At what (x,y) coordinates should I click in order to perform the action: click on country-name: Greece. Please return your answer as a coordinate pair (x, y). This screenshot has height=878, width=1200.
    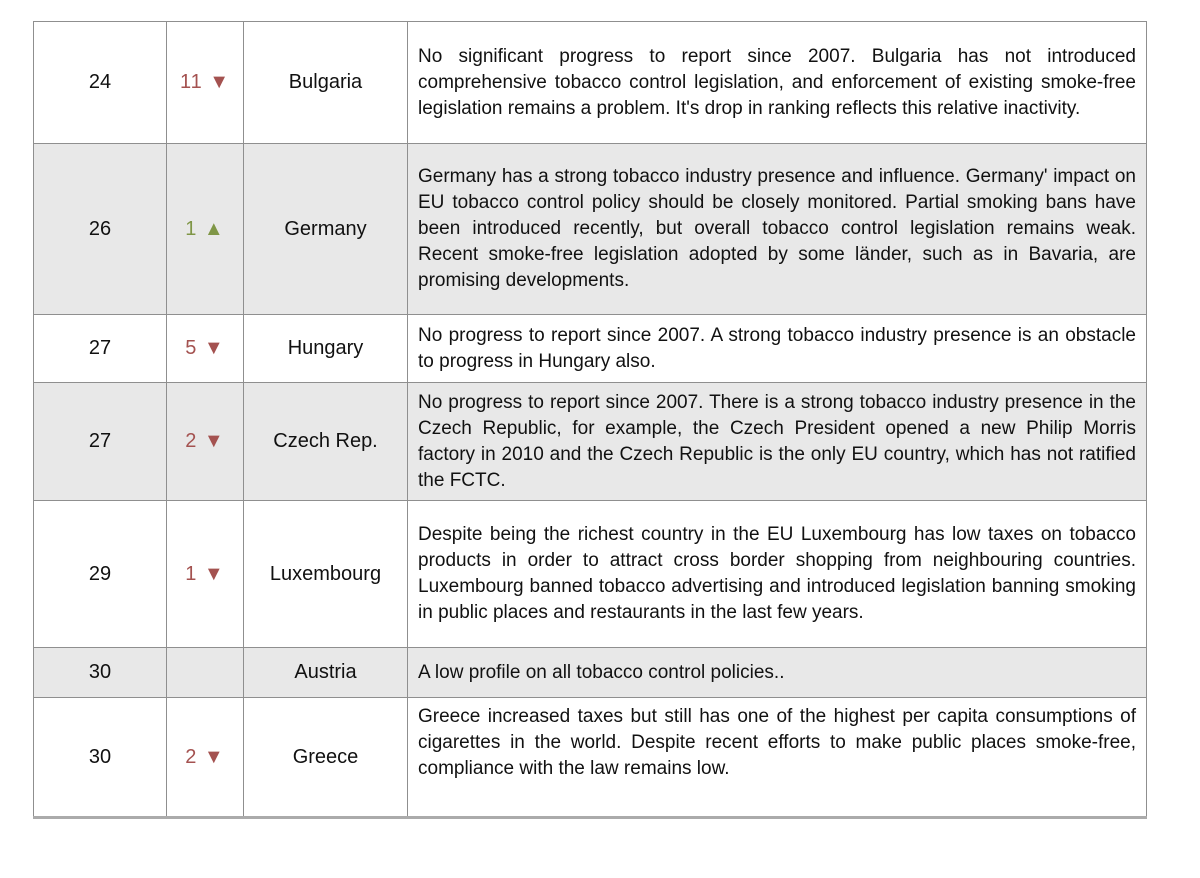
    Looking at the image, I should click on (325, 757).